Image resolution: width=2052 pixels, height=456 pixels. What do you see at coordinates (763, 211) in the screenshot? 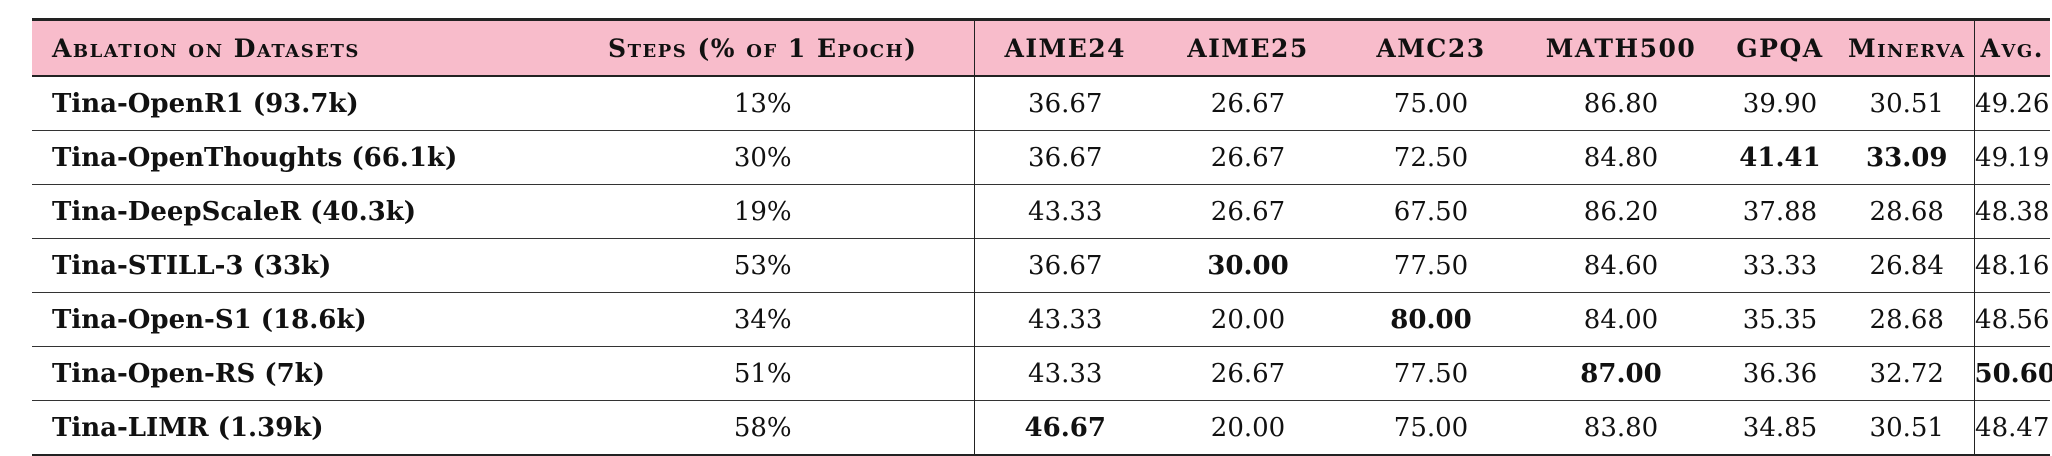
I see `cell-steps: 19%` at bounding box center [763, 211].